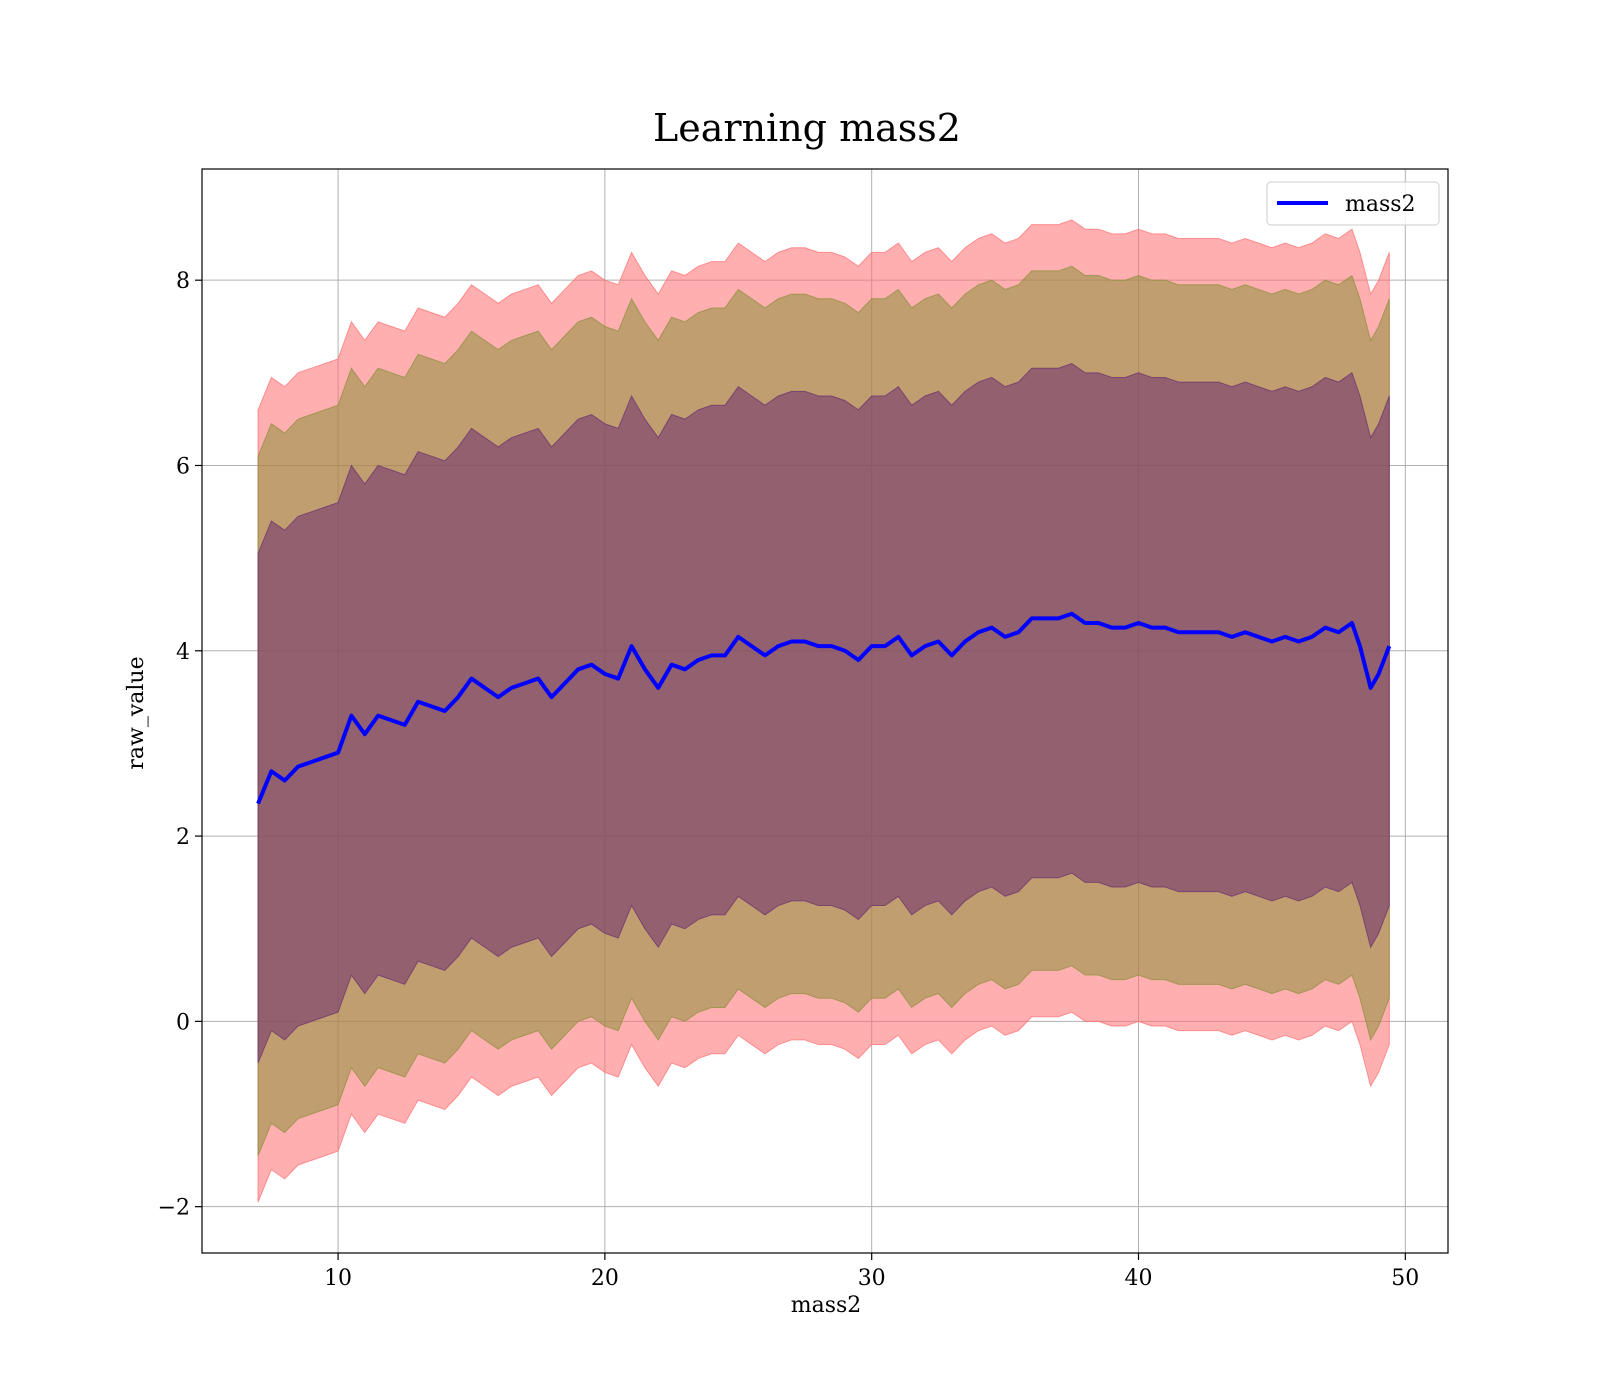 This screenshot has height=1400, width=1600. Describe the element at coordinates (807, 128) in the screenshot. I see `chart-title: Learning mass2` at that location.